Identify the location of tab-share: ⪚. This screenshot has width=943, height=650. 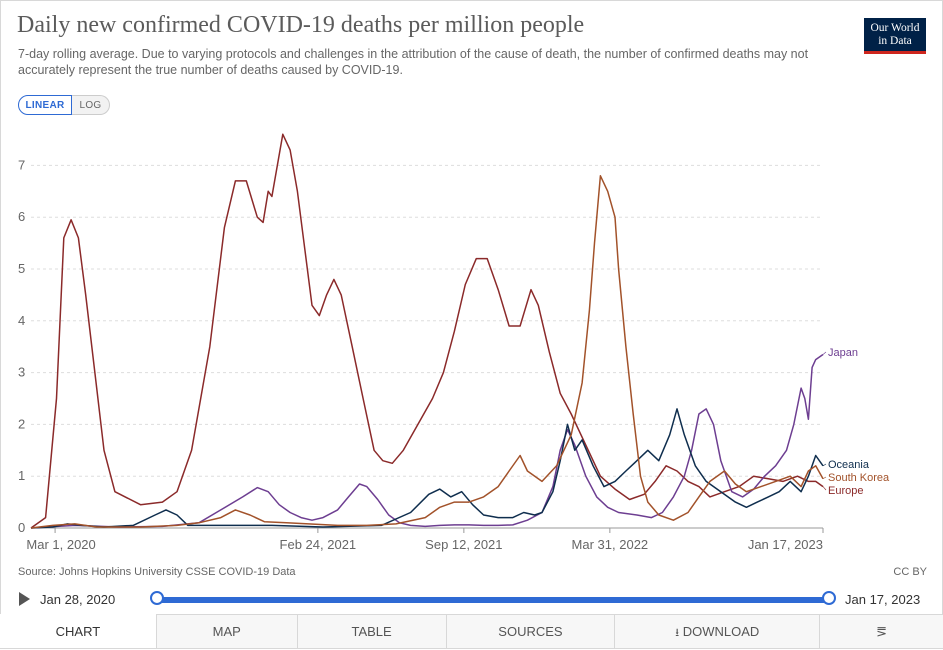
(881, 631).